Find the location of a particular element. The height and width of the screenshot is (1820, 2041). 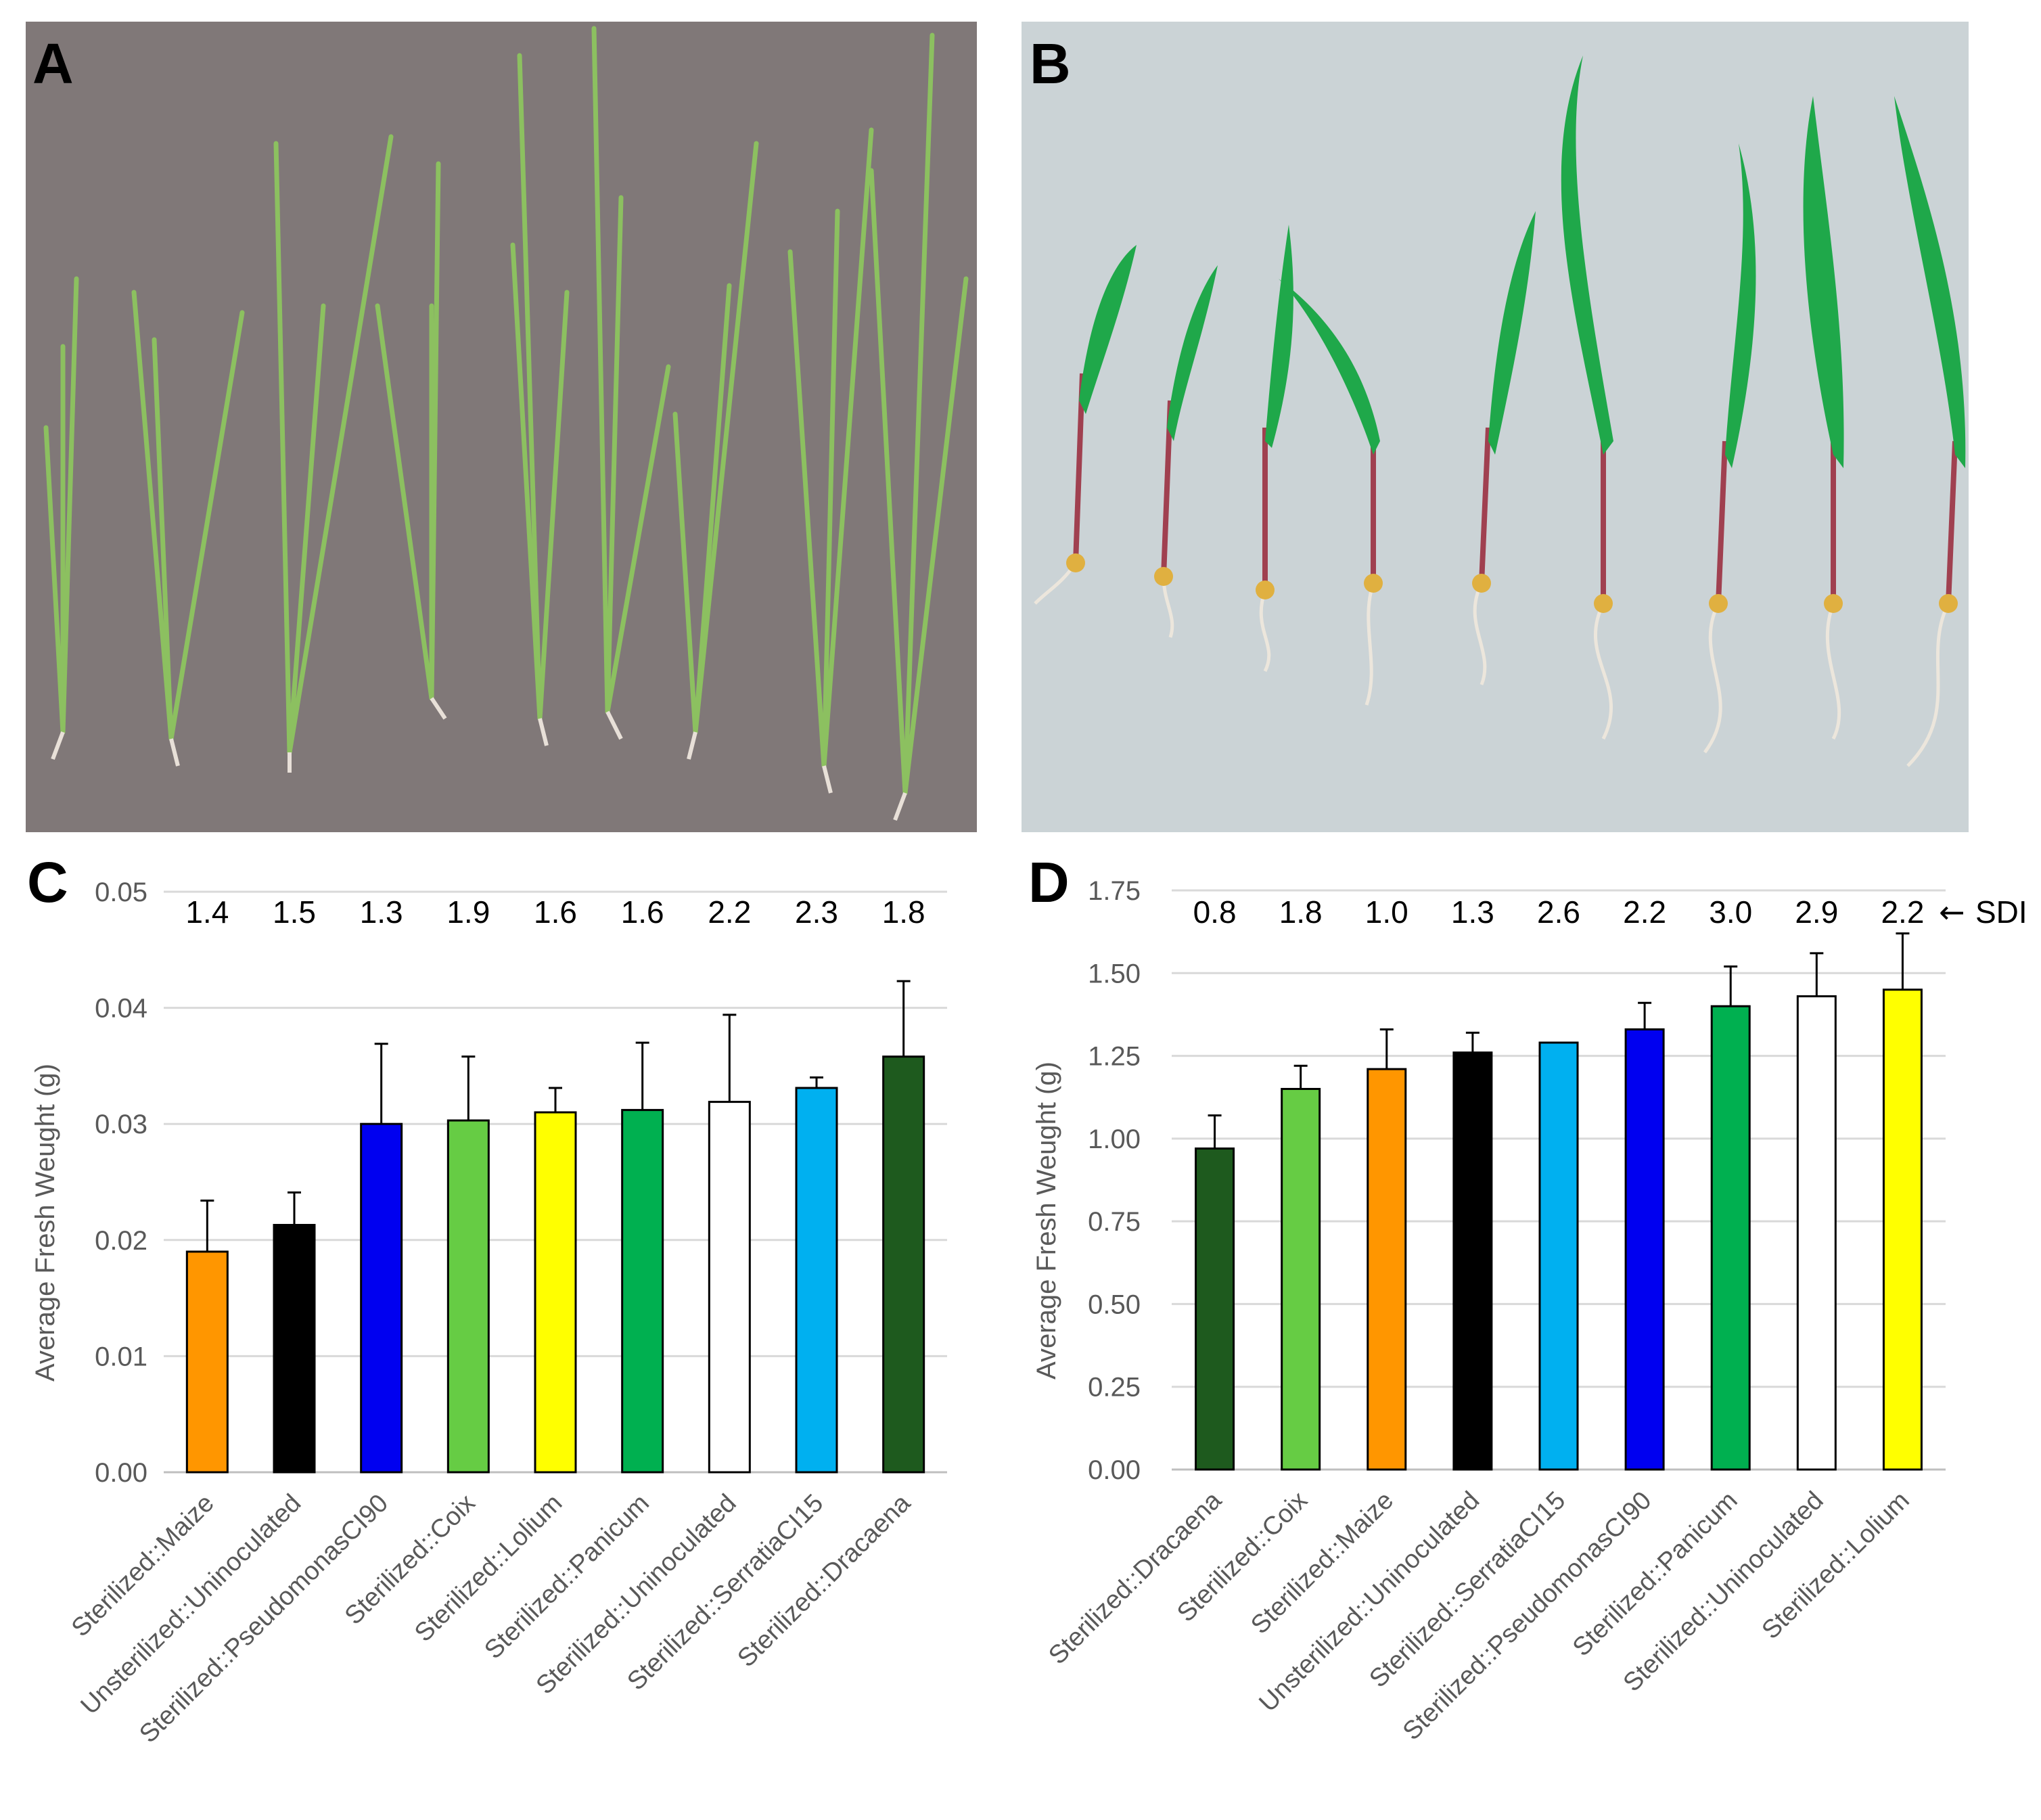

y-tick-label: 0.03 is located at coordinates (121, 1124).